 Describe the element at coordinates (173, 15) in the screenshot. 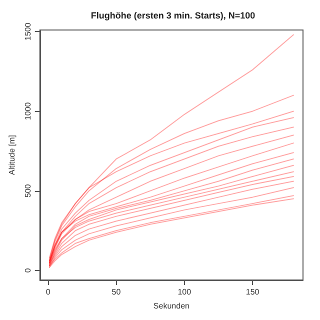

I see `chart-title: Flughöhe (ersten 3 min. Starts), N=100` at that location.